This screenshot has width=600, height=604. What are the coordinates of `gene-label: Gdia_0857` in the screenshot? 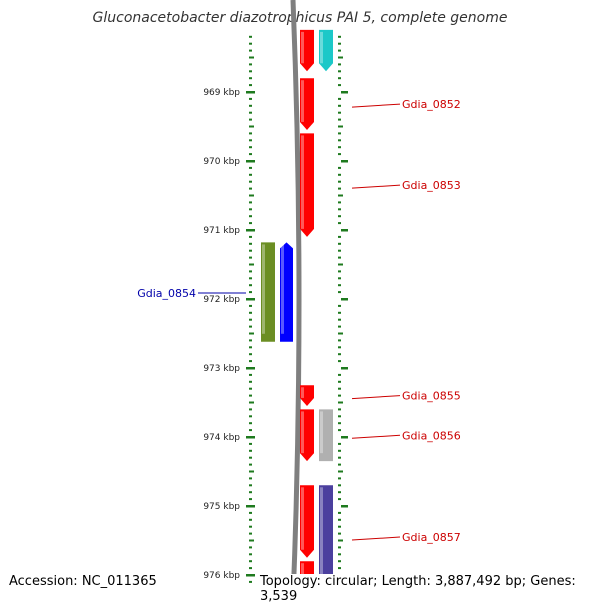 It's located at (431, 537).